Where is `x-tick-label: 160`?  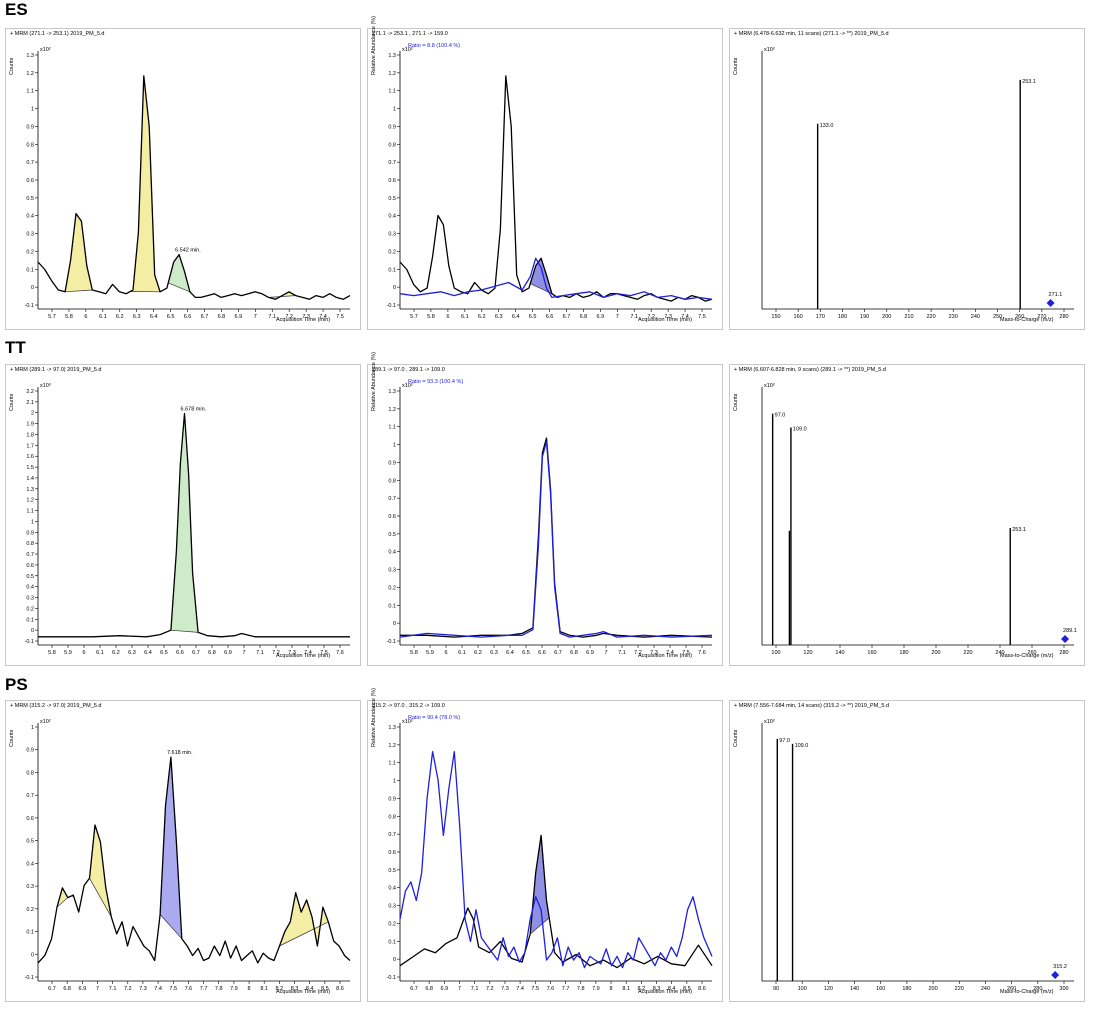 x-tick-label: 160 is located at coordinates (880, 989).